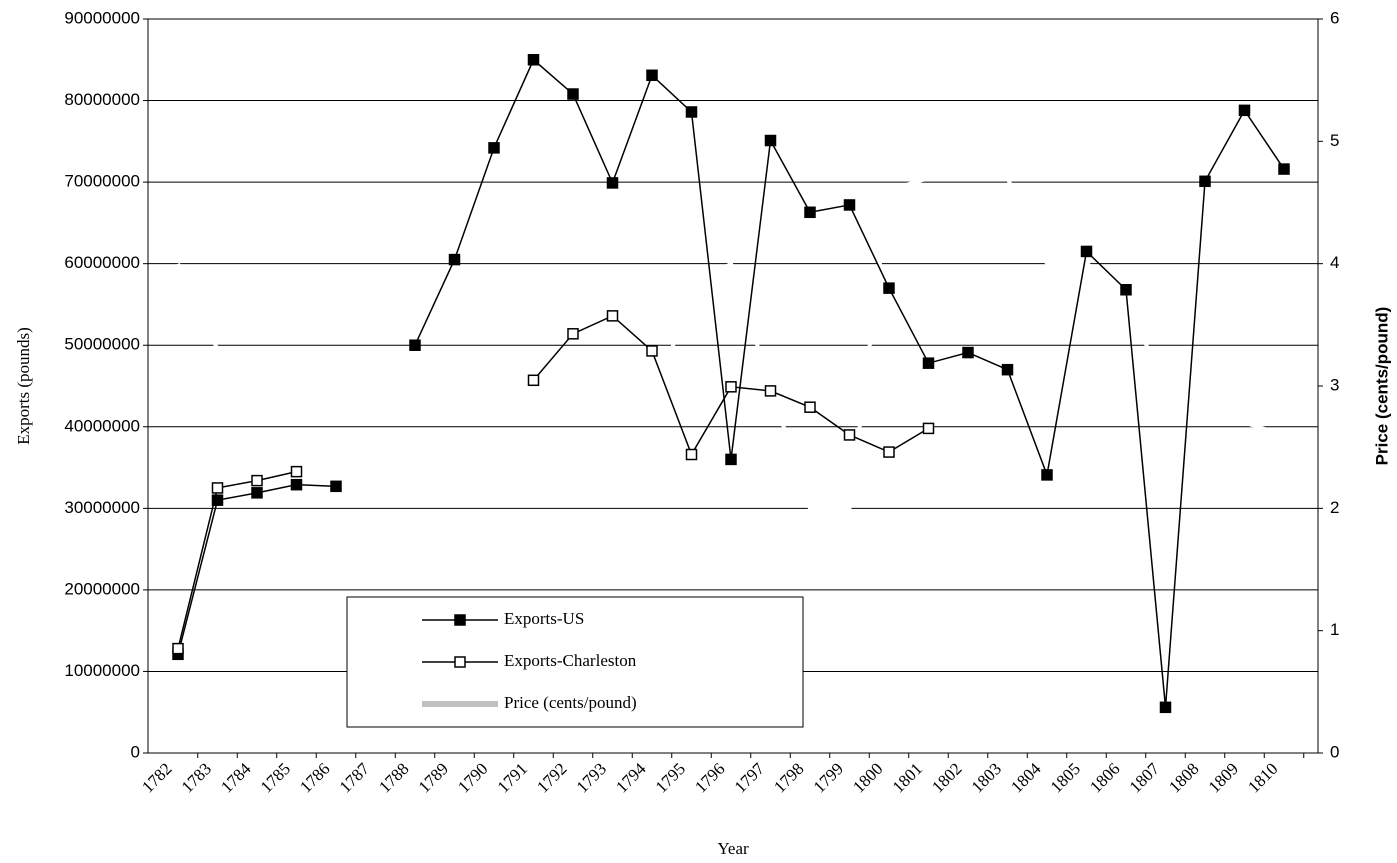 This screenshot has height=863, width=1397. What do you see at coordinates (570, 702) in the screenshot?
I see `legend-label: Price (cents/pound)` at bounding box center [570, 702].